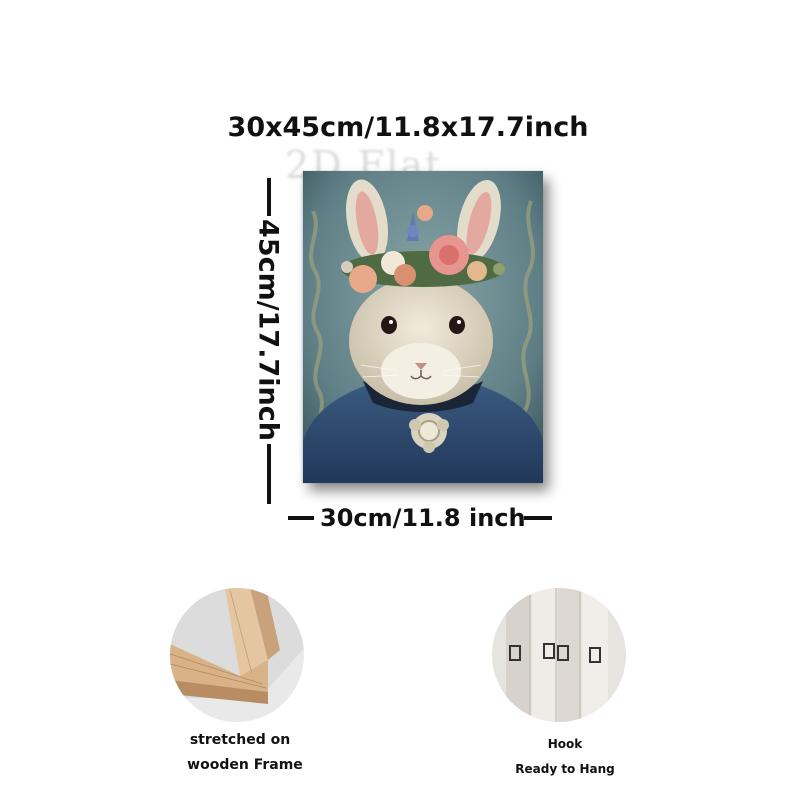  I want to click on wooden-frame-photo, so click(237, 655).